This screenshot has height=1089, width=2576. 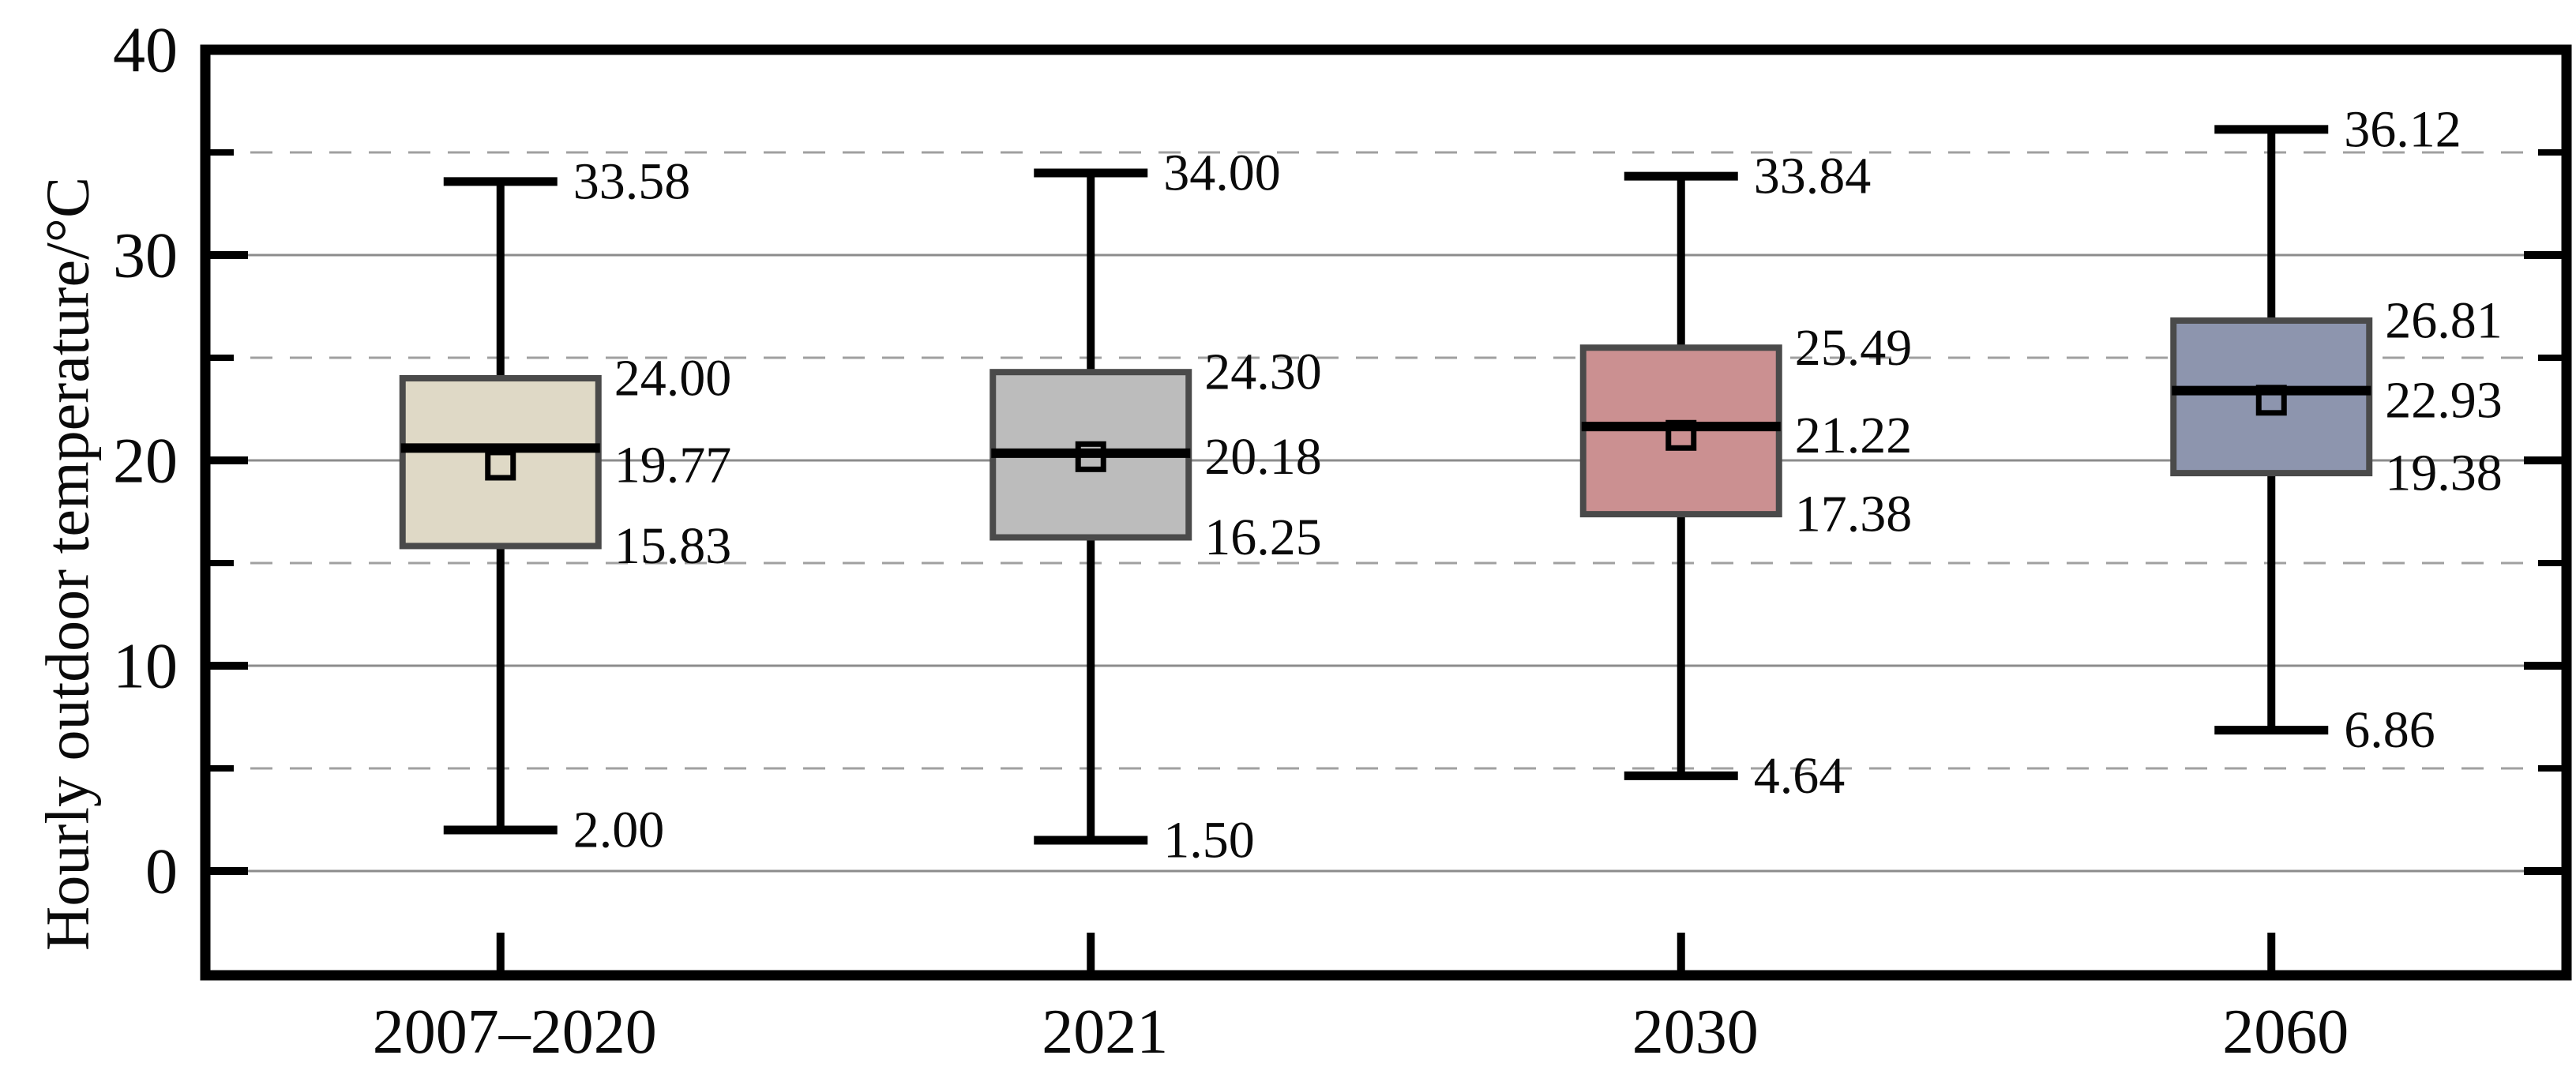 What do you see at coordinates (1263, 457) in the screenshot?
I see `value-label-mid: 20.18` at bounding box center [1263, 457].